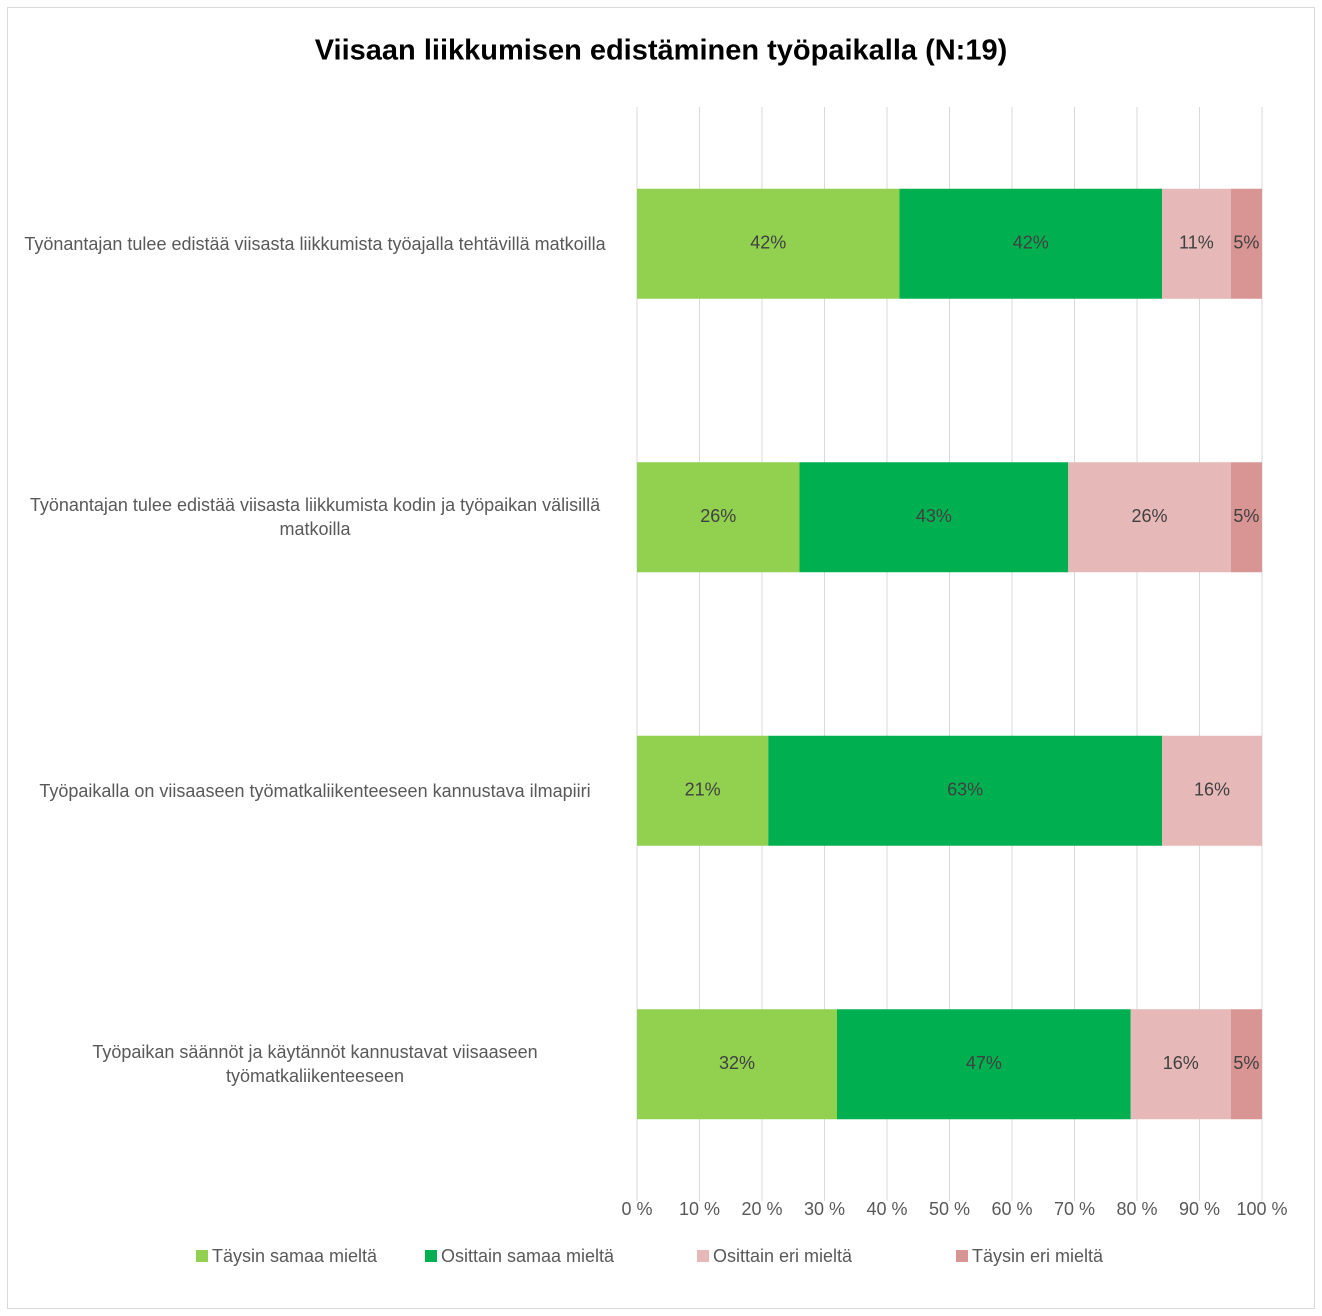 This screenshot has height=1316, width=1322. Describe the element at coordinates (295, 1256) in the screenshot. I see `legend-label: Täysin samaa mieltä` at that location.